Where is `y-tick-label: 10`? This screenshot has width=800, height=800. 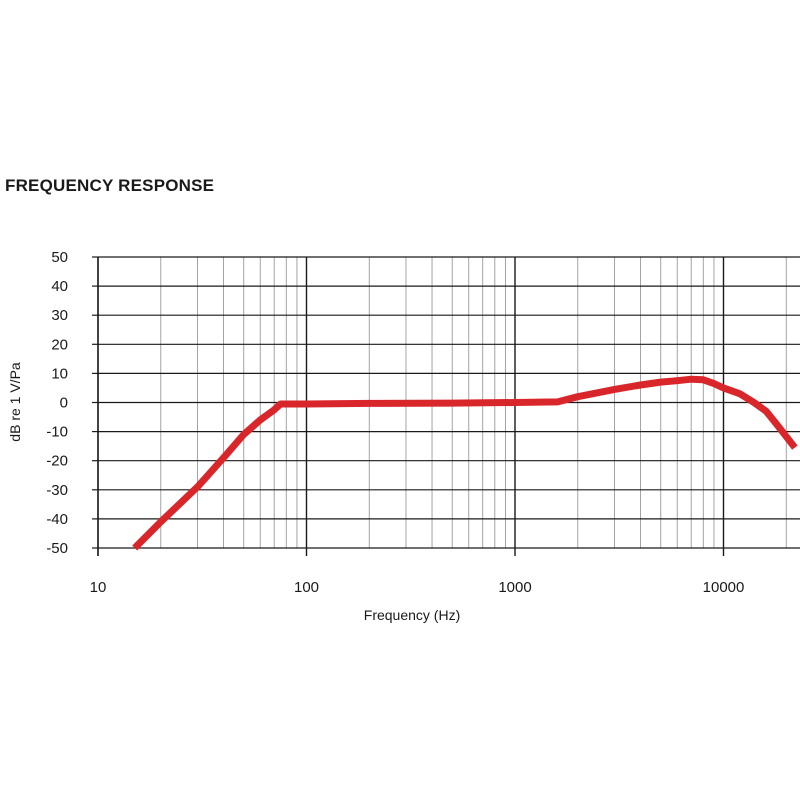 y-tick-label: 10 is located at coordinates (59, 373).